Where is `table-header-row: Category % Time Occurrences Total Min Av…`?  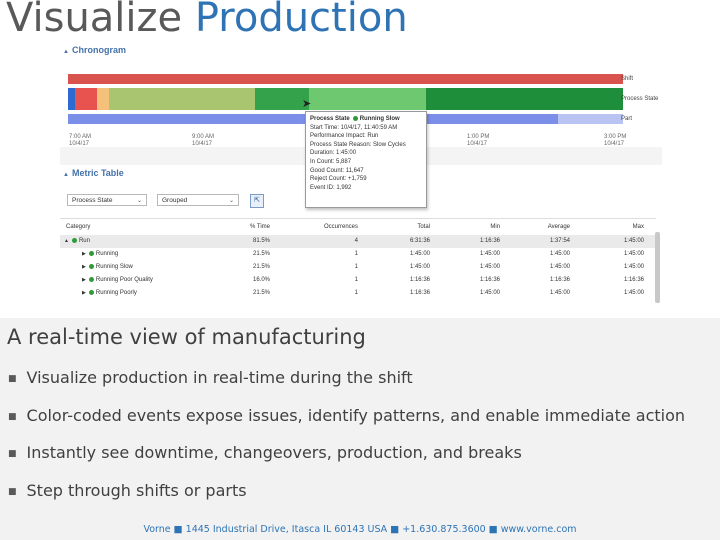 table-header-row: Category % Time Occurrences Total Min Av… is located at coordinates (358, 227).